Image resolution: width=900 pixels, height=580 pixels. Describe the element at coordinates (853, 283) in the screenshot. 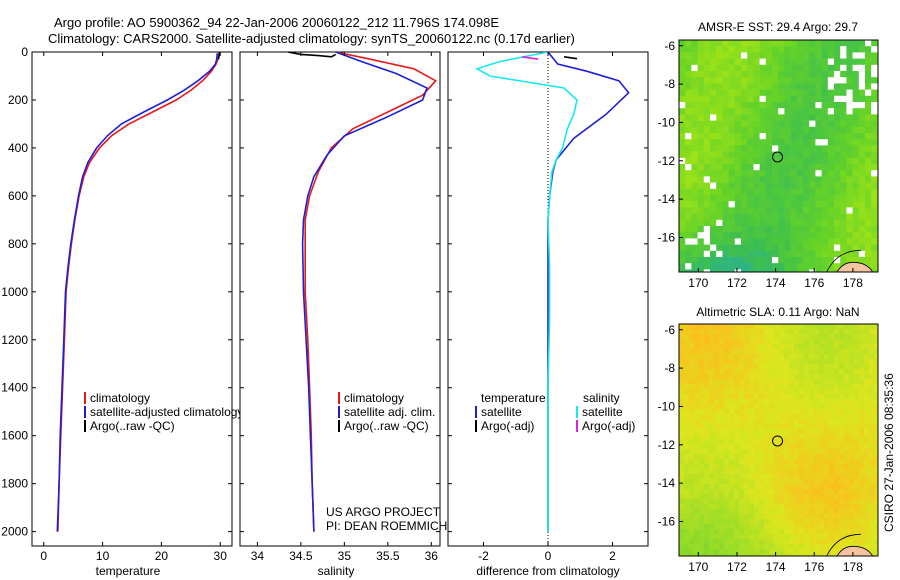

I see `map-xtick-label: 178` at that location.